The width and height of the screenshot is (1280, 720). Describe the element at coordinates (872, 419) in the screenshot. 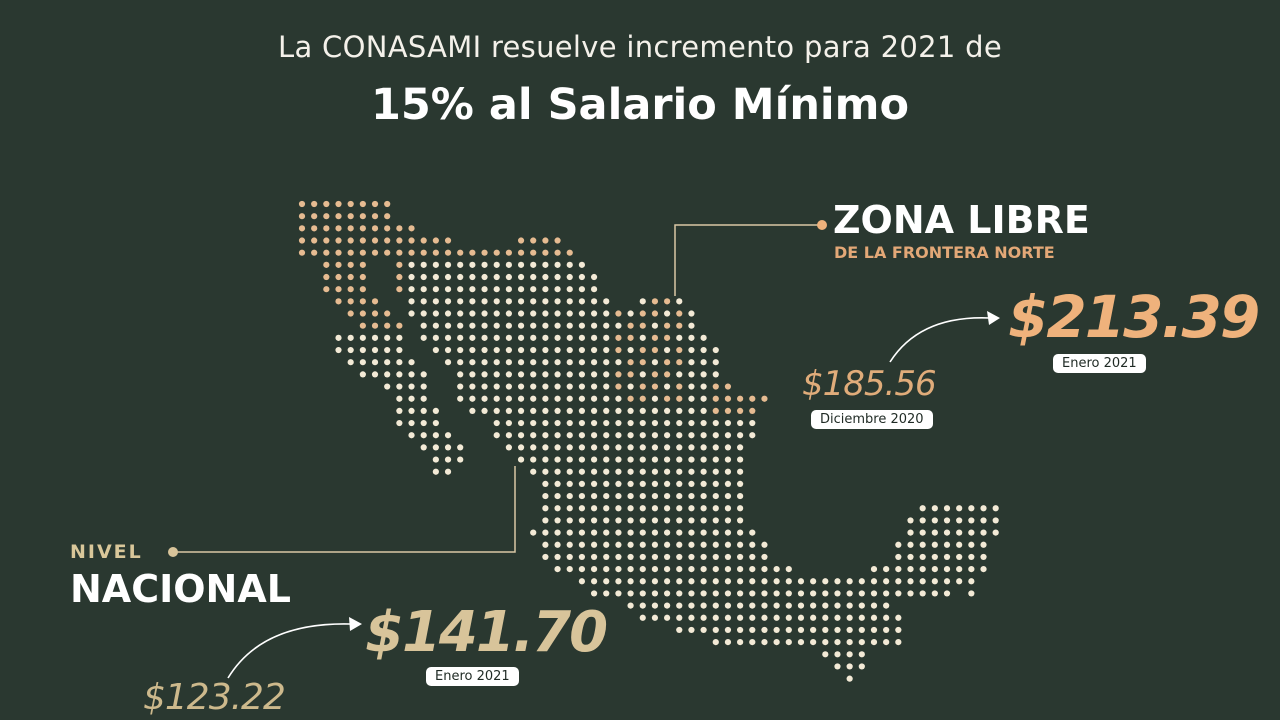

I see `zona-previous-date-badge: Diciembre 2020` at that location.